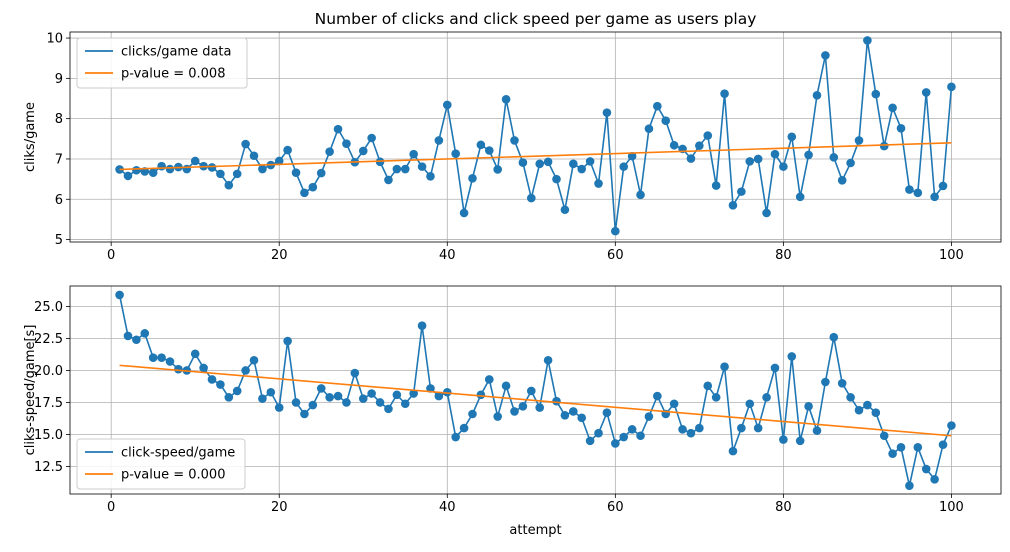 The image size is (1010, 552). What do you see at coordinates (59, 79) in the screenshot?
I see `y-tick-label: 9` at bounding box center [59, 79].